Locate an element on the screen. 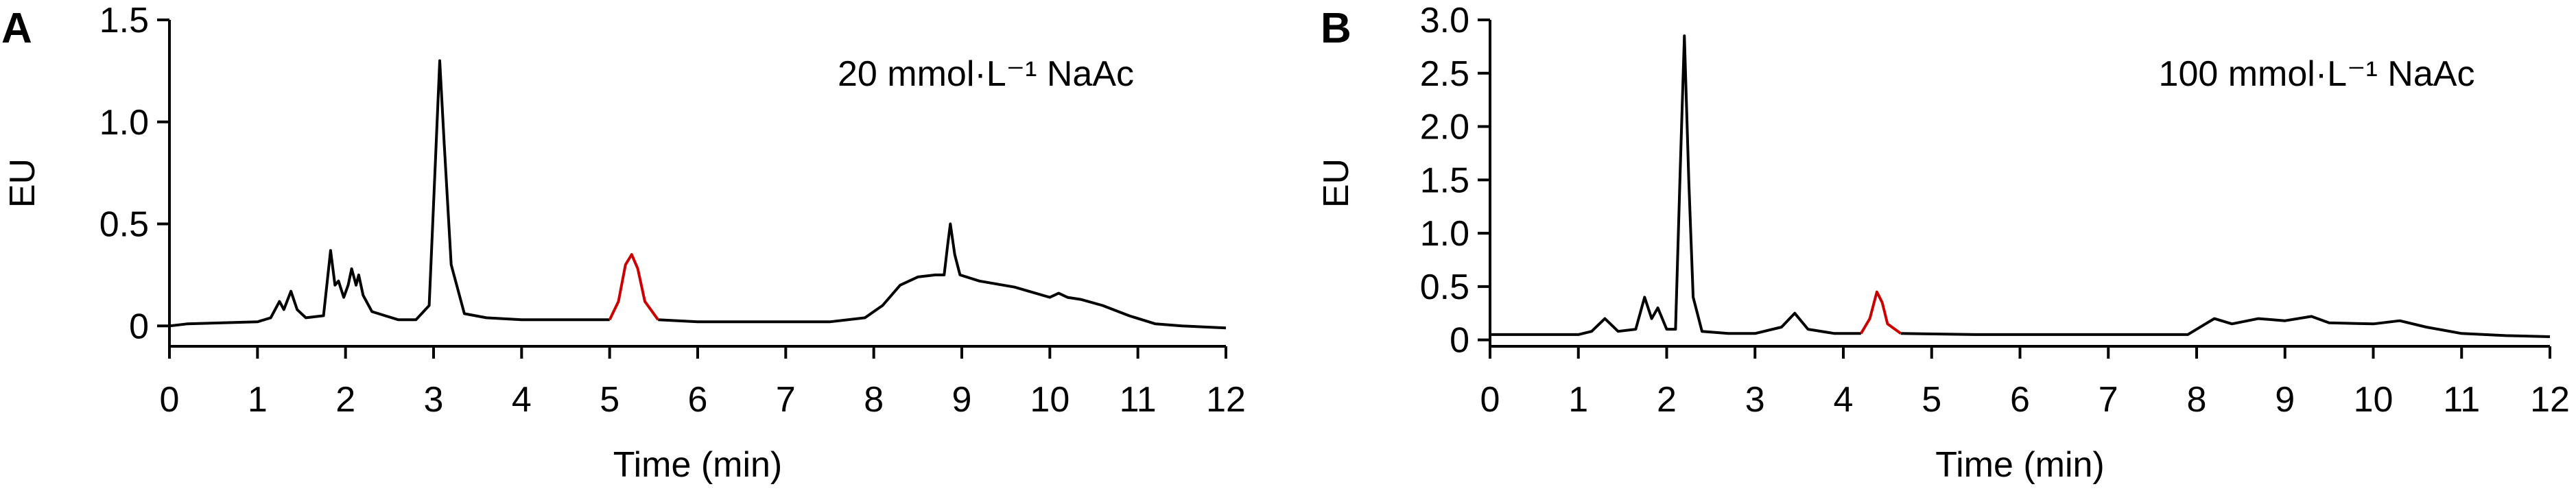  annotation: 20 mmol·L⁻¹ NaAc is located at coordinates (986, 74).